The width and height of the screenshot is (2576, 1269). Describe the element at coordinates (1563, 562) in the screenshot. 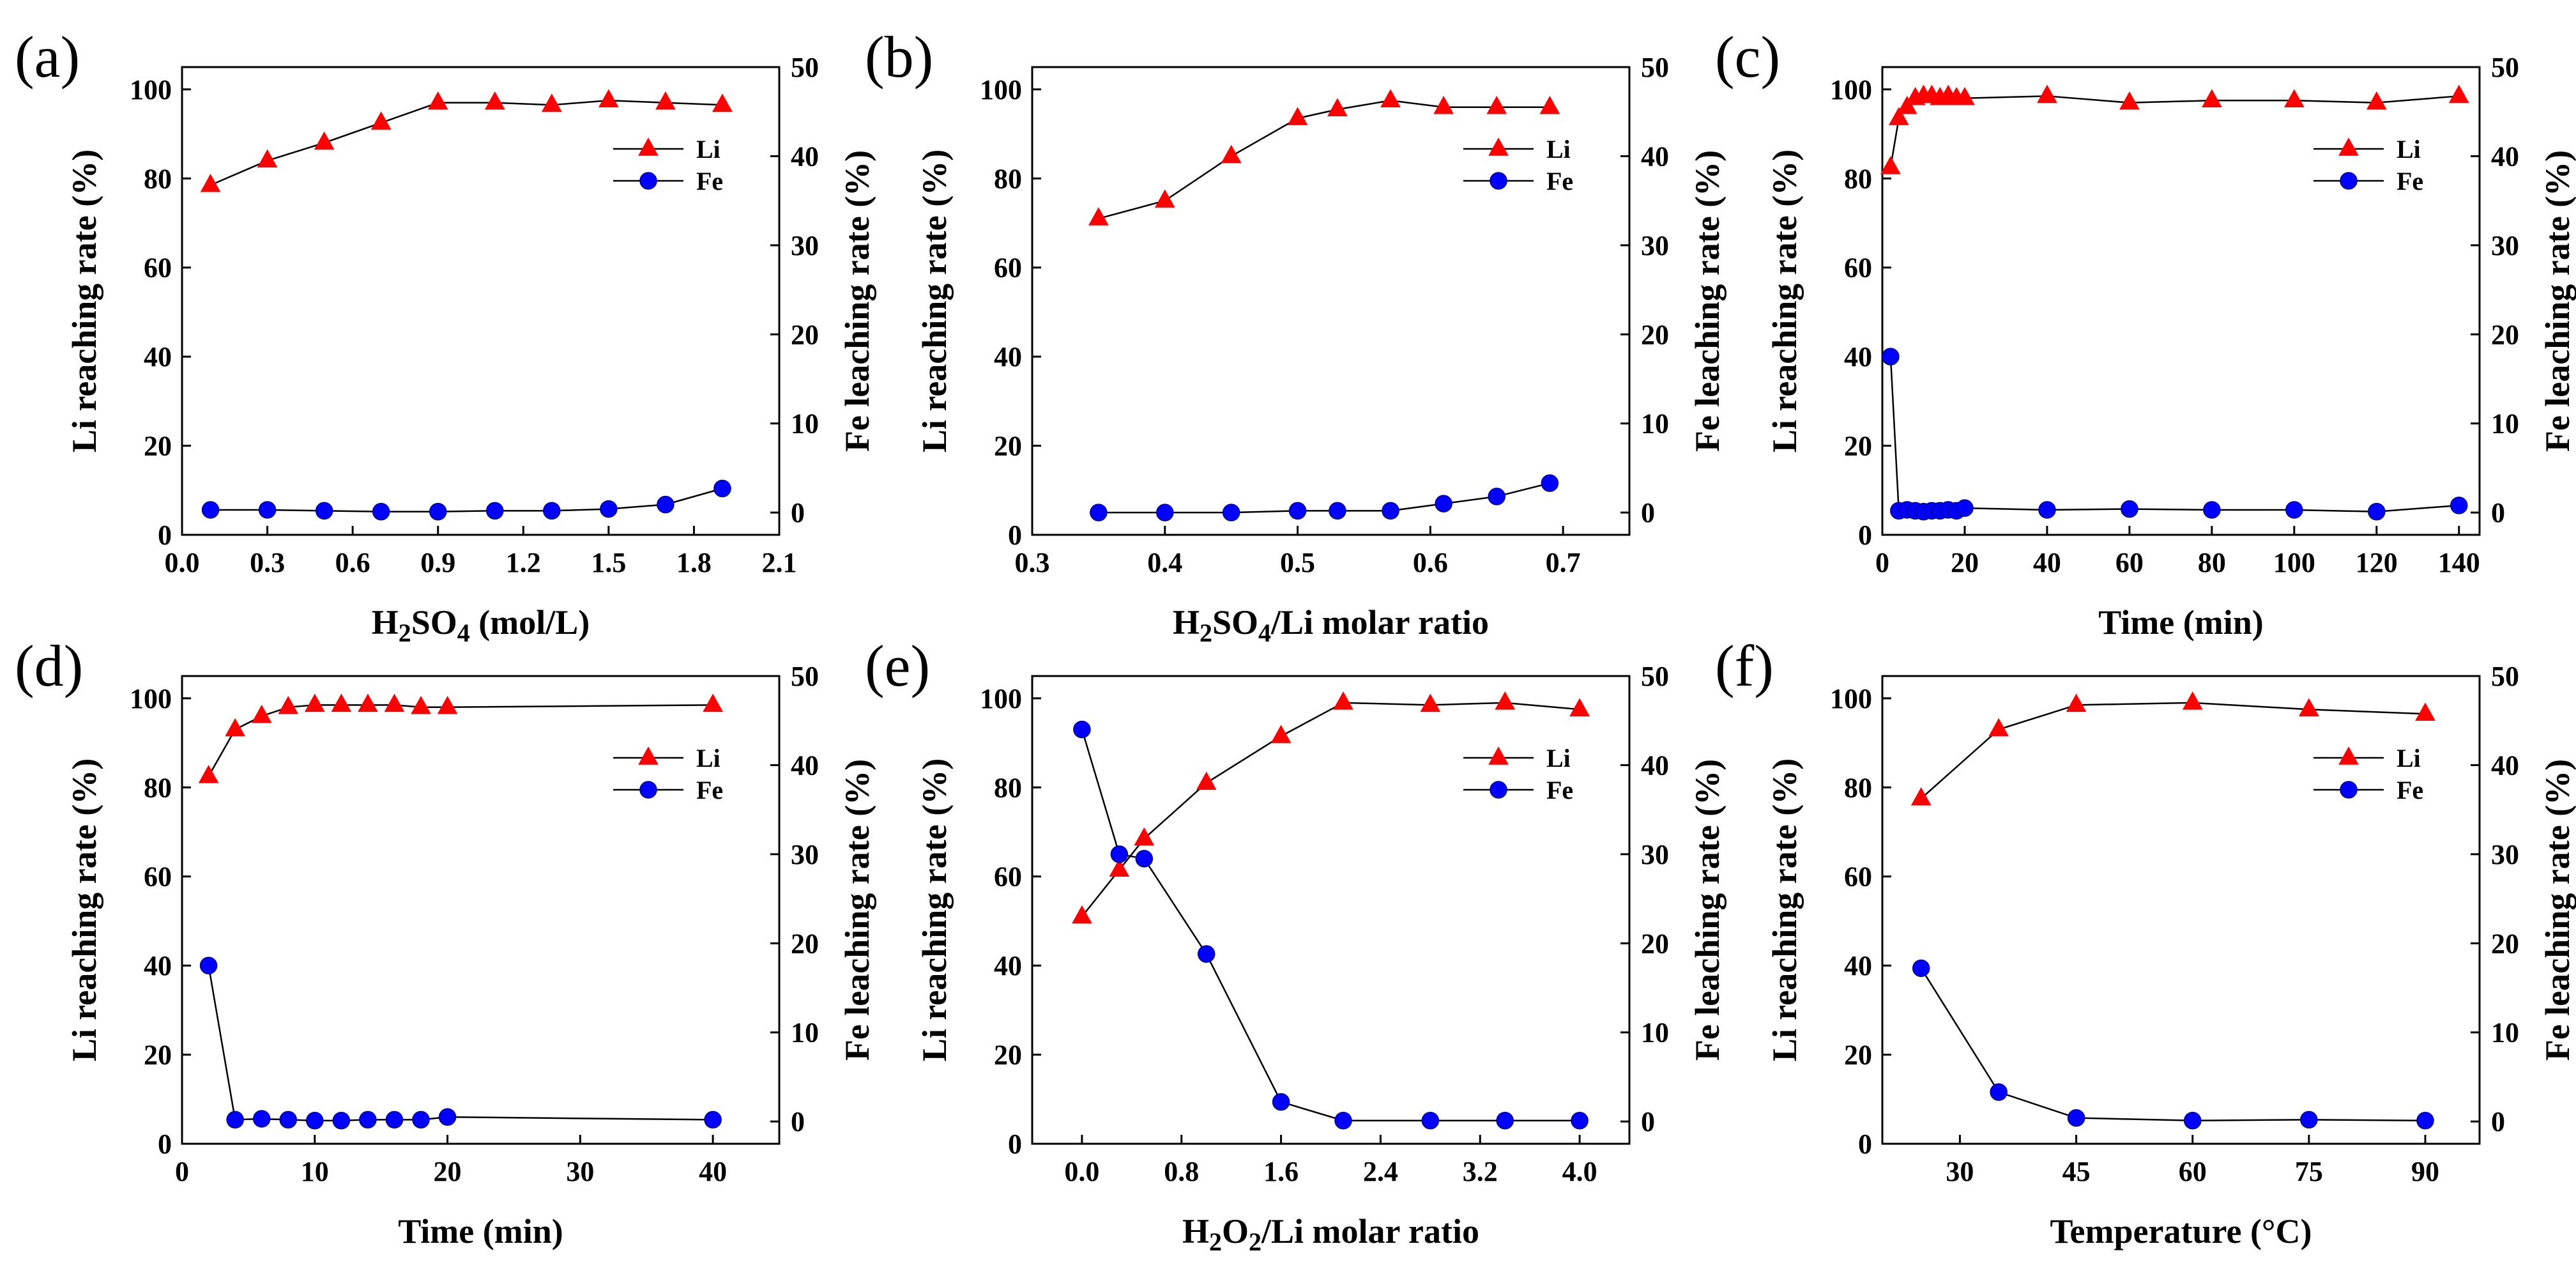

I see `x-tick-label: 0.7` at that location.